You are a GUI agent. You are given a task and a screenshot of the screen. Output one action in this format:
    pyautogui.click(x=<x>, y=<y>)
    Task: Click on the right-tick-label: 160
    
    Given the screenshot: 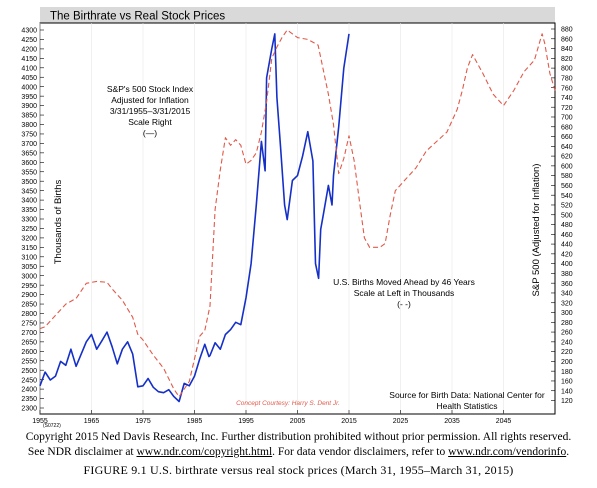 What is the action you would take?
    pyautogui.click(x=567, y=382)
    